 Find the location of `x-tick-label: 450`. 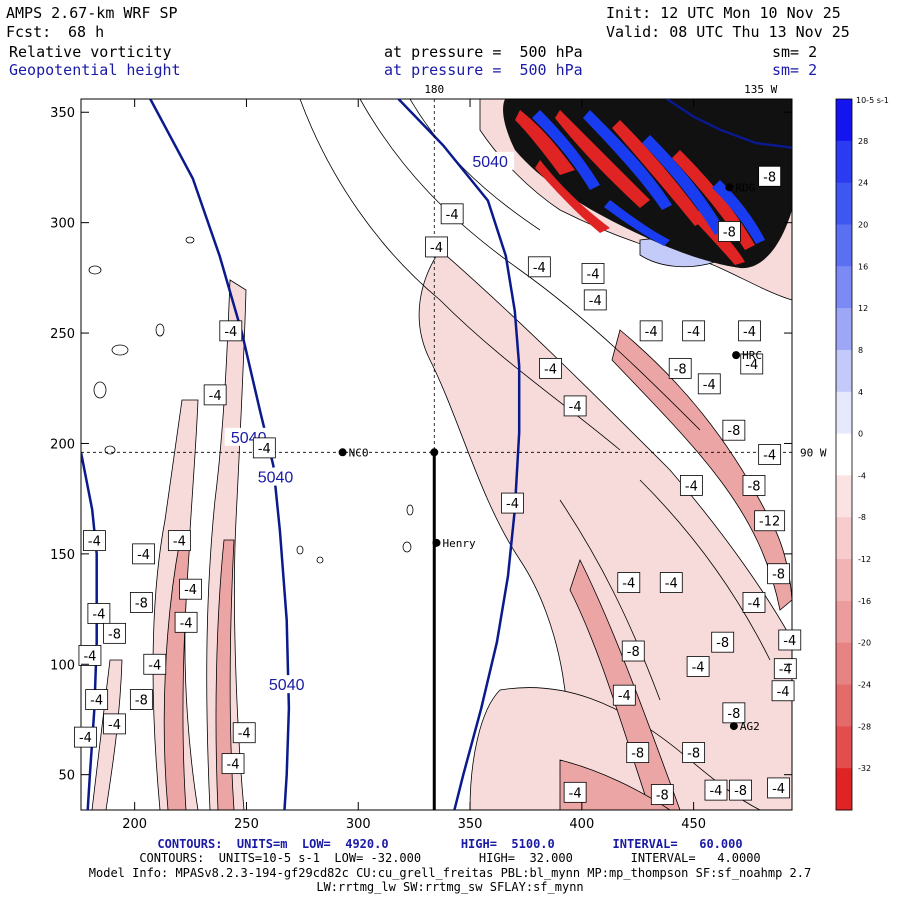

x-tick-label: 450 is located at coordinates (693, 824).